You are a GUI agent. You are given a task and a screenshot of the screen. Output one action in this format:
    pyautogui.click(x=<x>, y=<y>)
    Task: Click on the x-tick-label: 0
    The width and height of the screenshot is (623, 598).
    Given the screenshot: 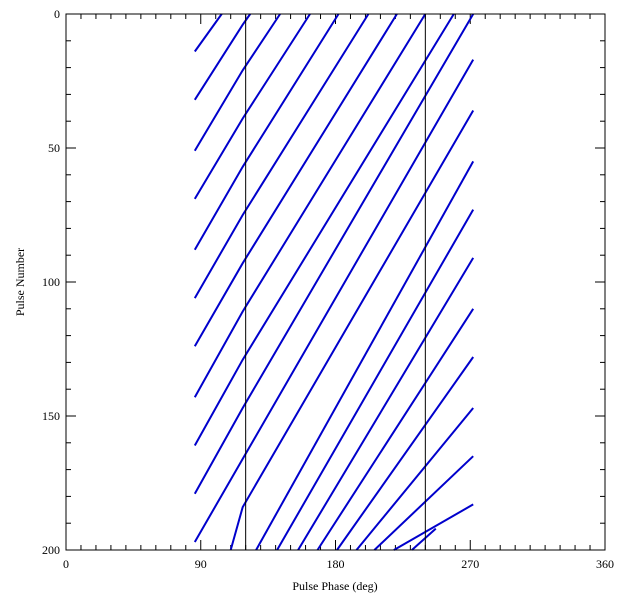 What is the action you would take?
    pyautogui.click(x=66, y=564)
    